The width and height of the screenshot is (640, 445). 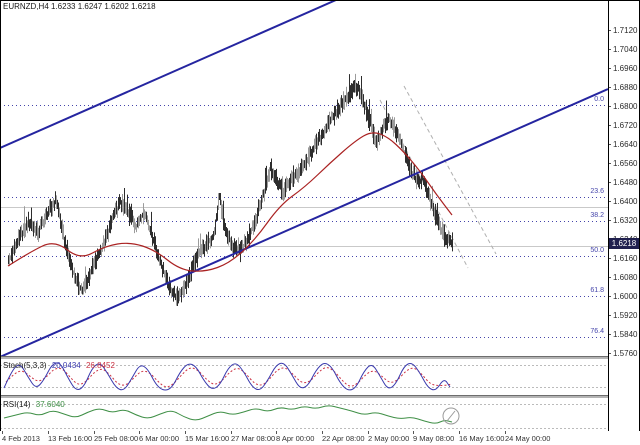 I want to click on fib-level-label: 38.2, so click(x=597, y=215).